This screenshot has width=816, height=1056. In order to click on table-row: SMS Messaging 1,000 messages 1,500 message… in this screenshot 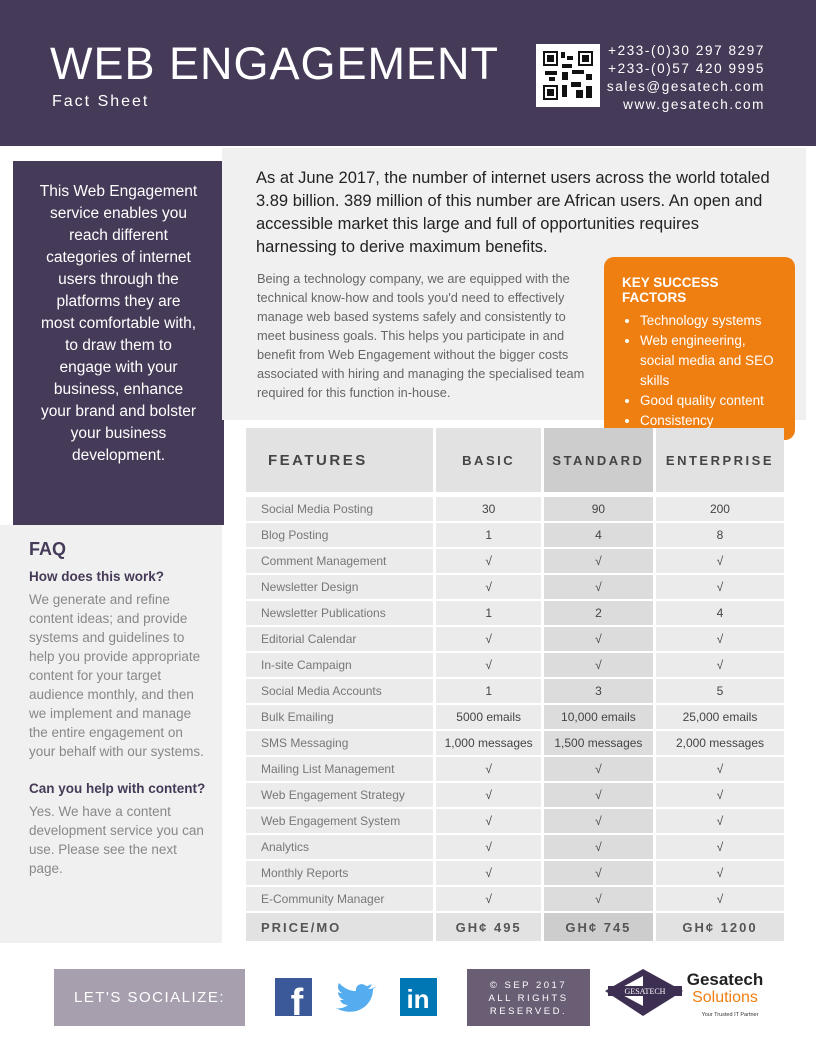, I will do `click(515, 744)`.